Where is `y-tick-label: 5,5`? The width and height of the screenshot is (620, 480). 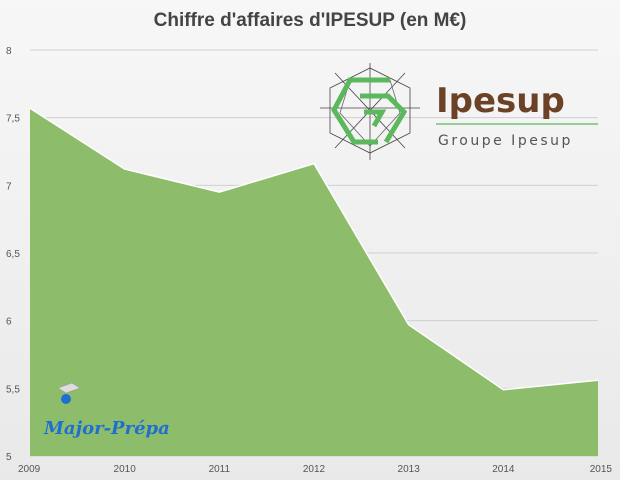
y-tick-label: 5,5 is located at coordinates (13, 389).